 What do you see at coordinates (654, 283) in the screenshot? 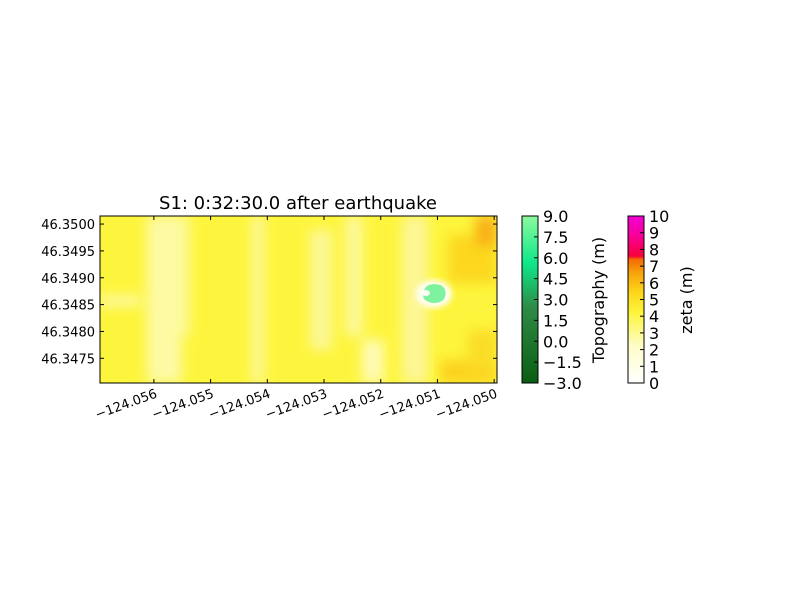
I see `colorbar-tick-label: 6` at bounding box center [654, 283].